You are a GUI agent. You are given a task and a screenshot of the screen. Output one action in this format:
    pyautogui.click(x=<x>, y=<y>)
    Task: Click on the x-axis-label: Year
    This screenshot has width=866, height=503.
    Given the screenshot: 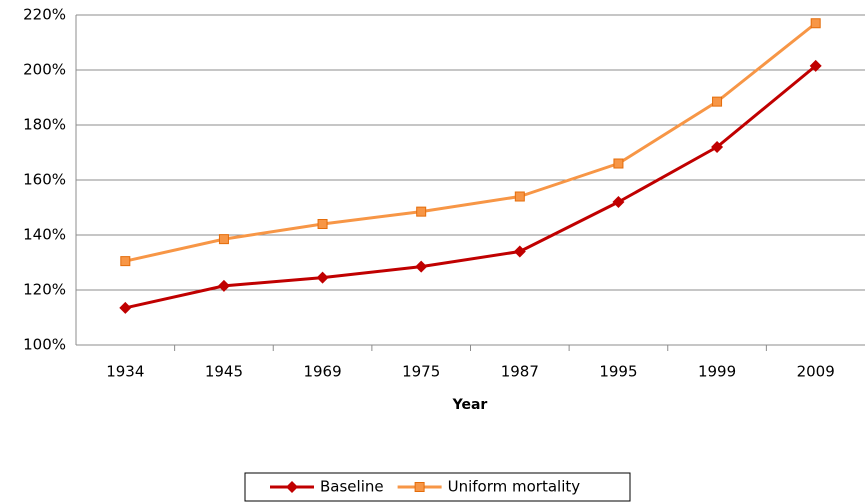 What is the action you would take?
    pyautogui.click(x=470, y=405)
    